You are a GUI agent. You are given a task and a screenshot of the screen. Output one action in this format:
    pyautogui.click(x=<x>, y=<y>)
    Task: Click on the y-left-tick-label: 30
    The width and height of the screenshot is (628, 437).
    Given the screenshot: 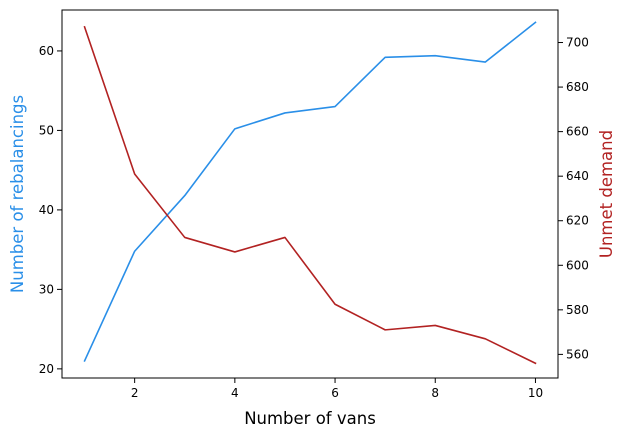 What is the action you would take?
    pyautogui.click(x=46, y=289)
    